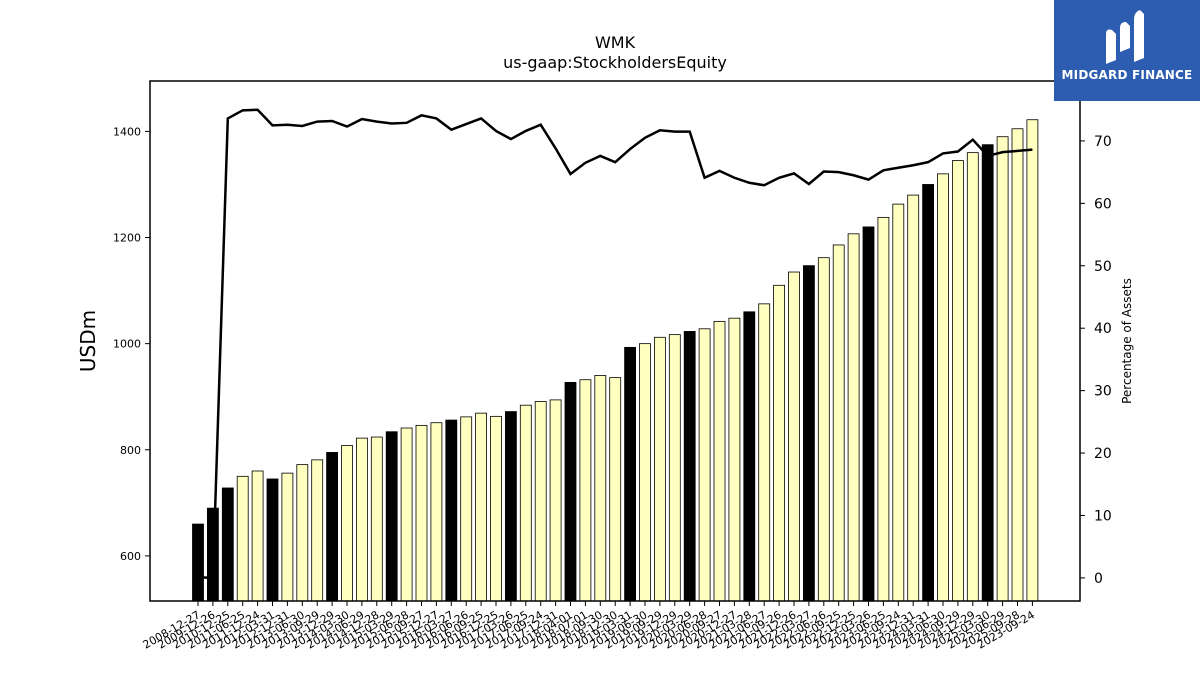 The image size is (1200, 675). I want to click on midgard-logo-icon, so click(1125, 37).